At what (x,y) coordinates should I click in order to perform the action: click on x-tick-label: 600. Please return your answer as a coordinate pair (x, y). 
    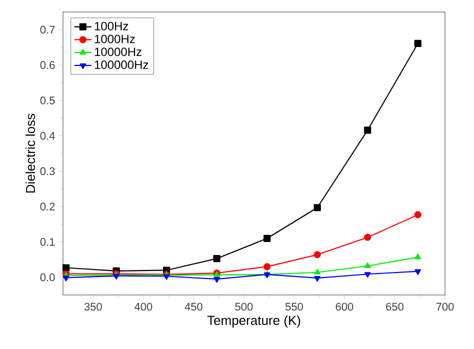
    Looking at the image, I should click on (345, 306).